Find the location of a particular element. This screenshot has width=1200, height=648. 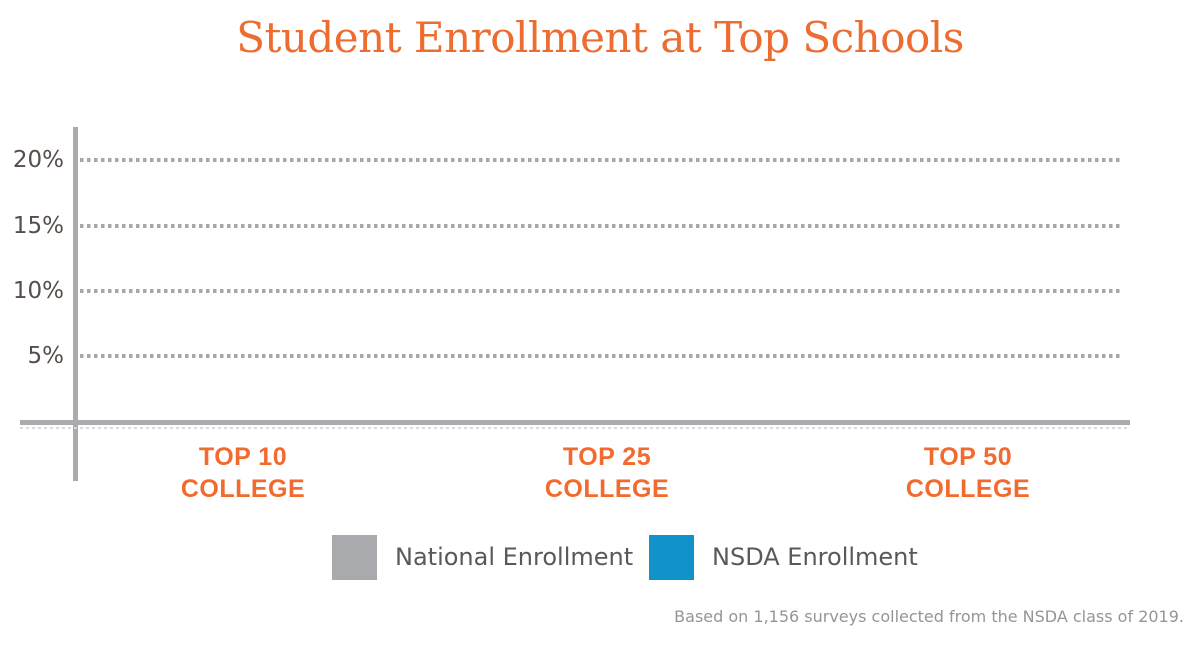

legend-item-national-enrollment: National Enrollment is located at coordinates (482, 557).